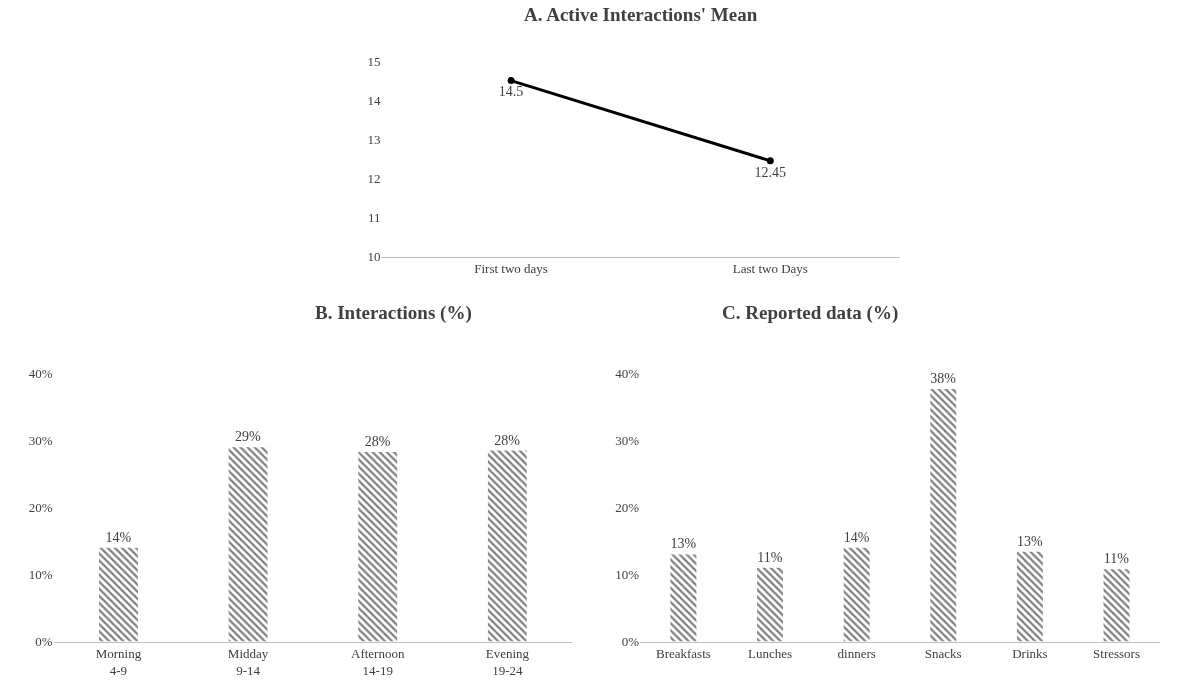 This screenshot has height=690, width=1192. I want to click on x-tick-label: Stressors, so click(1116, 654).